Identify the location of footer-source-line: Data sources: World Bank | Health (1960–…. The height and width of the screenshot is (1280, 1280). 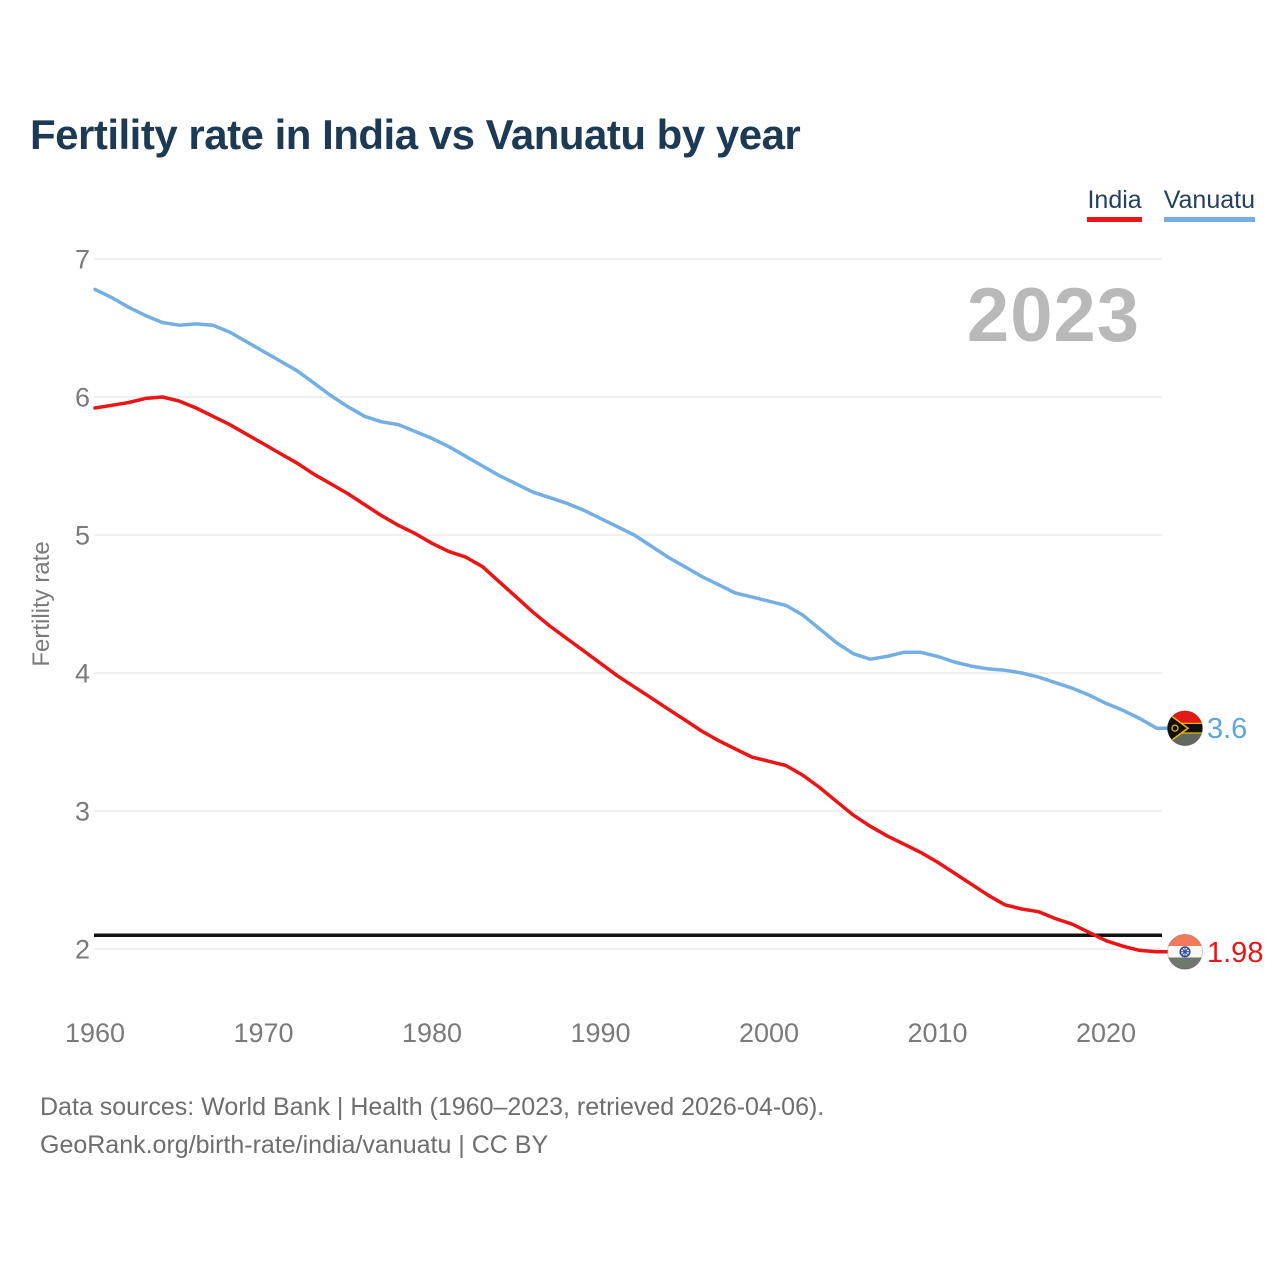
(432, 1107).